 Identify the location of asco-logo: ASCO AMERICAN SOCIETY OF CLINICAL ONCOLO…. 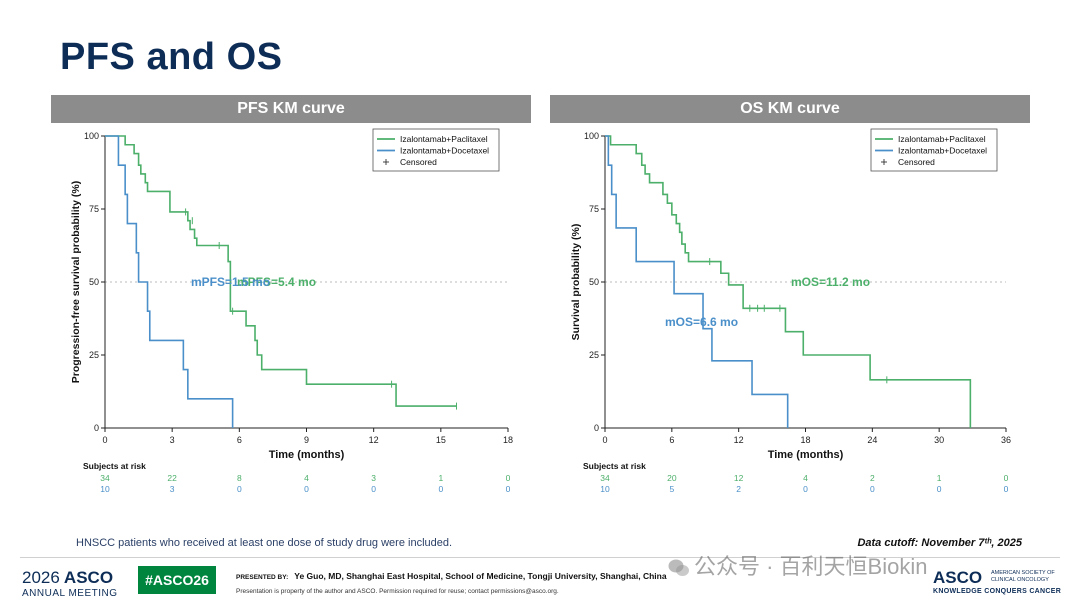
(997, 581).